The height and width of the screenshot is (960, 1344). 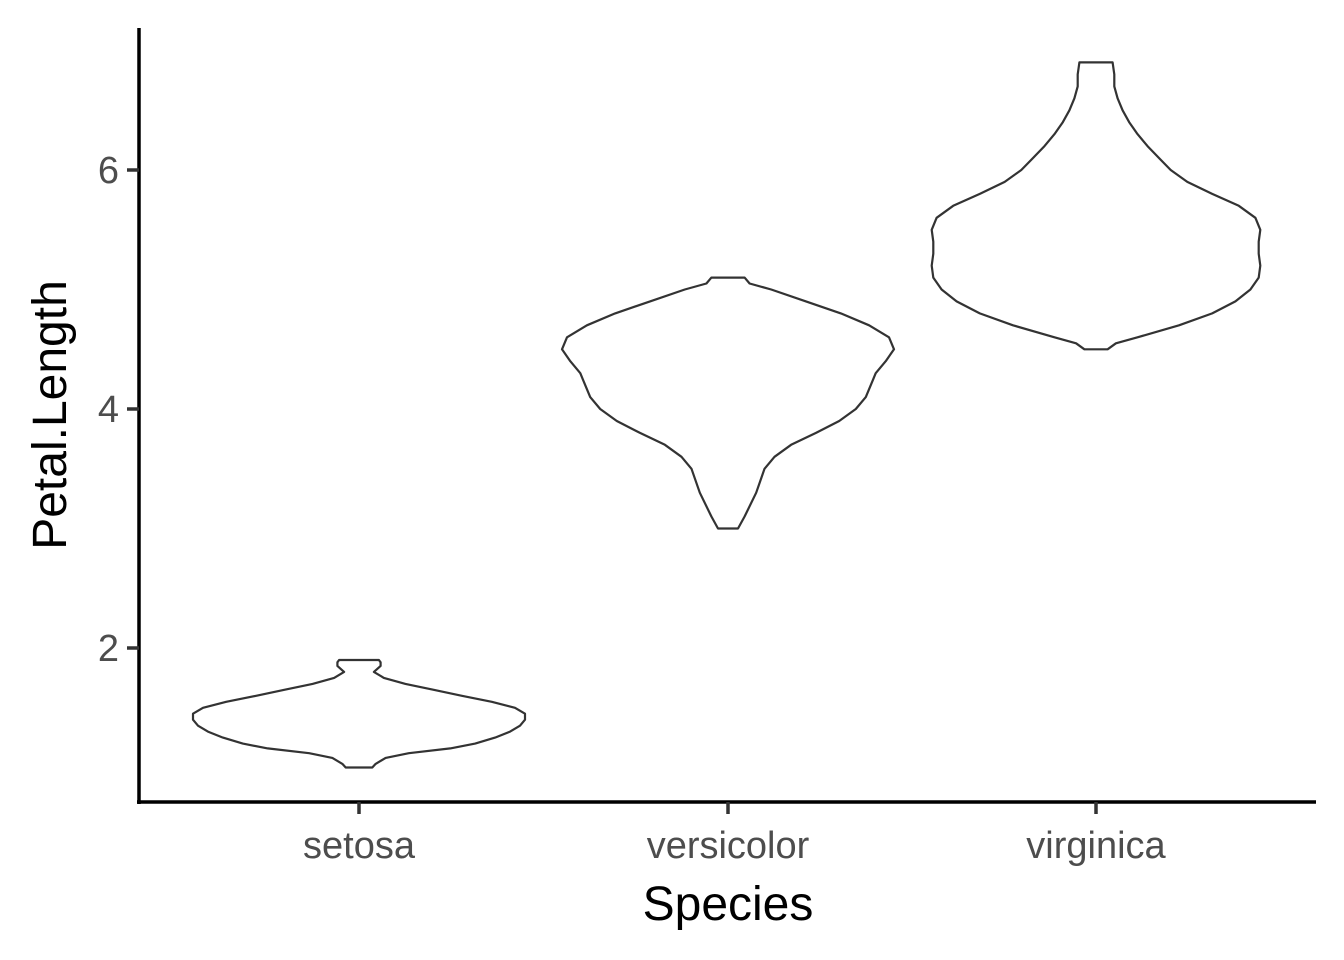 What do you see at coordinates (50, 415) in the screenshot?
I see `y-axis-title: Petal.Length` at bounding box center [50, 415].